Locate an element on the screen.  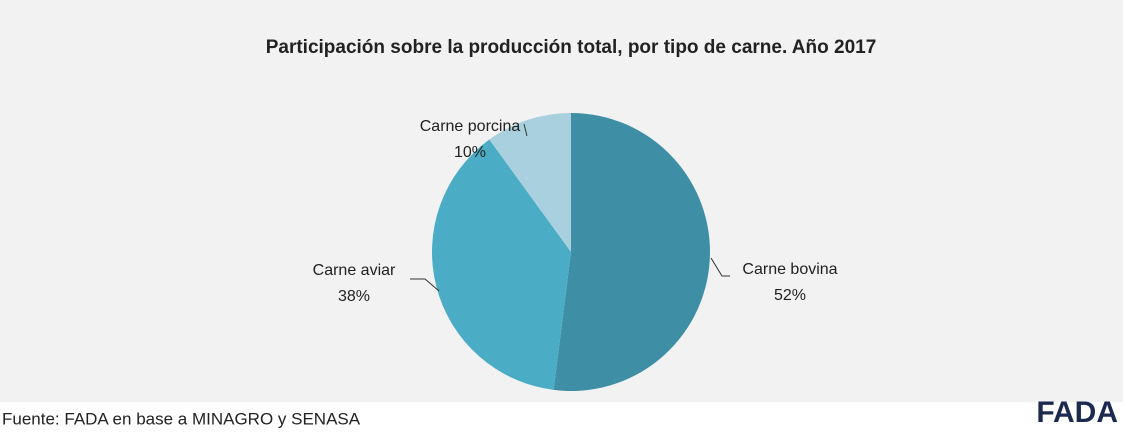
source-note: Fuente: FADA en base a MINAGRO y SENASA is located at coordinates (181, 418).